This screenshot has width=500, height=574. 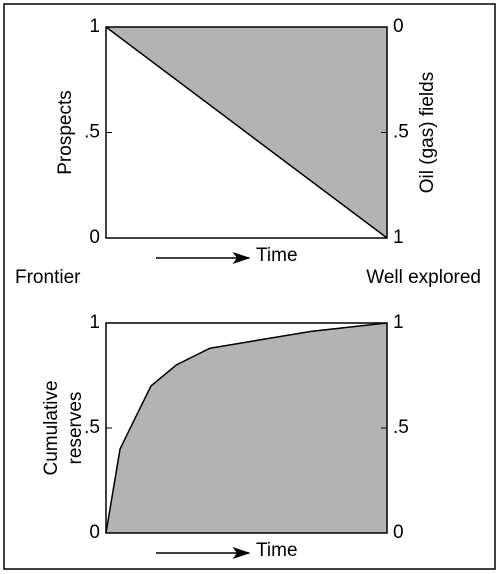 I want to click on annotation: Well explored, so click(x=423, y=277).